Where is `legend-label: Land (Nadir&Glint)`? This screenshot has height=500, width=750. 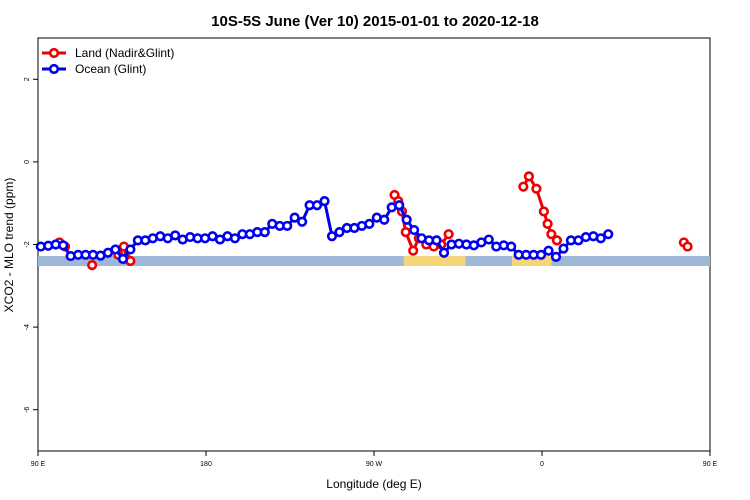 legend-label: Land (Nadir&Glint) is located at coordinates (124, 53).